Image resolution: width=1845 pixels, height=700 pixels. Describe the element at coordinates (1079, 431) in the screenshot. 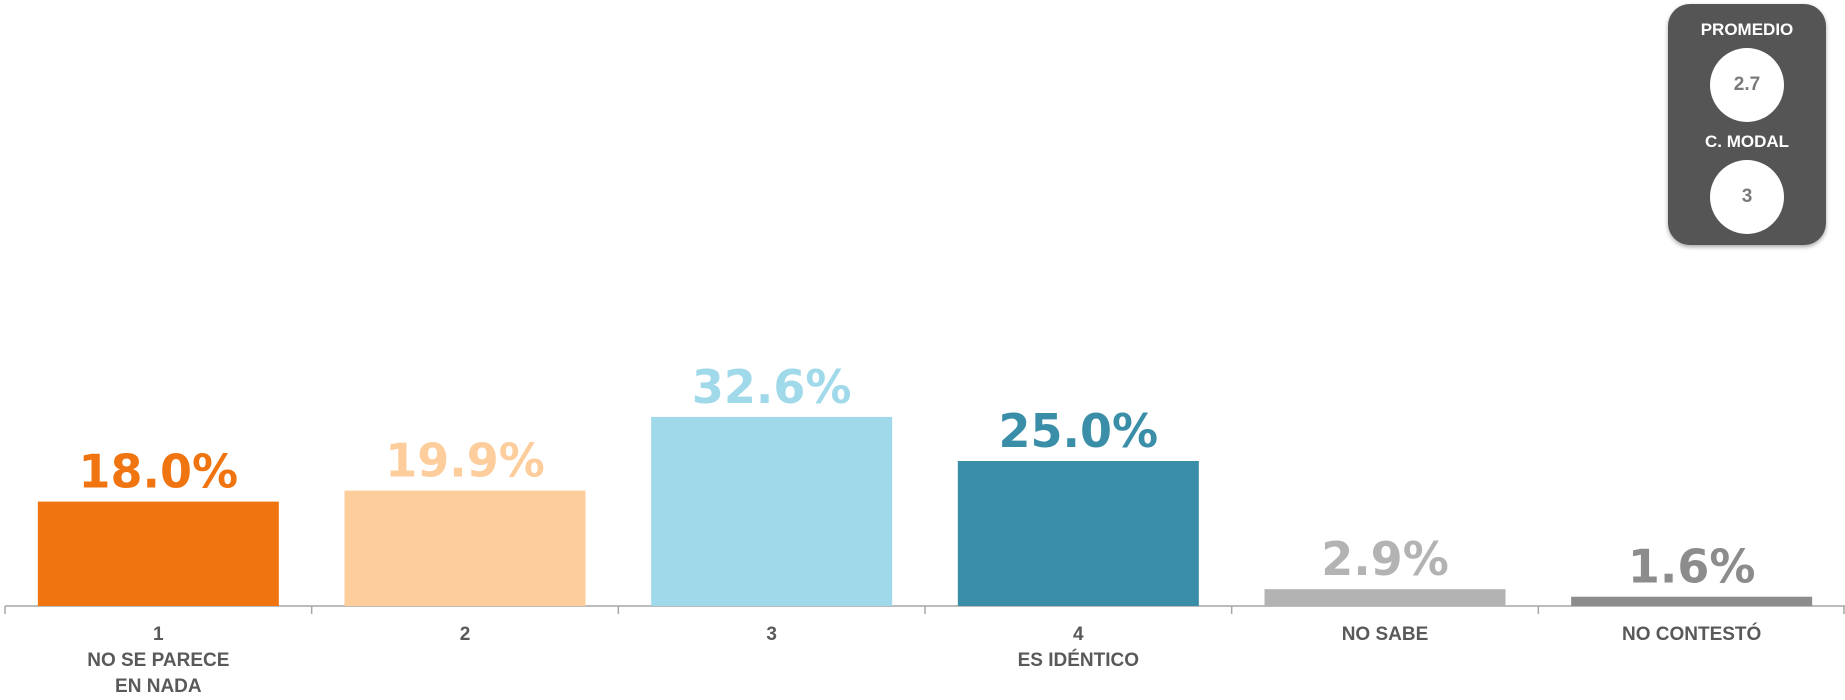

I see `data-label: 25.0%` at that location.